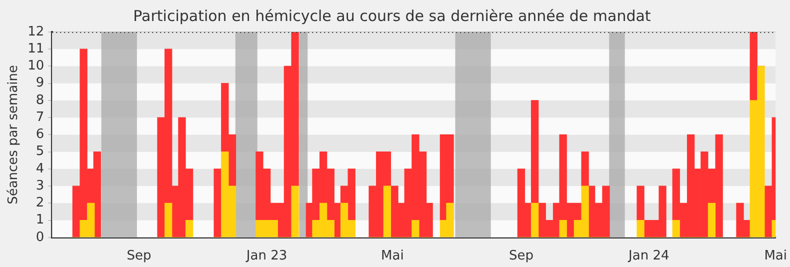 The width and height of the screenshot is (790, 267). I want to click on y-tick-label: 6, so click(40, 134).